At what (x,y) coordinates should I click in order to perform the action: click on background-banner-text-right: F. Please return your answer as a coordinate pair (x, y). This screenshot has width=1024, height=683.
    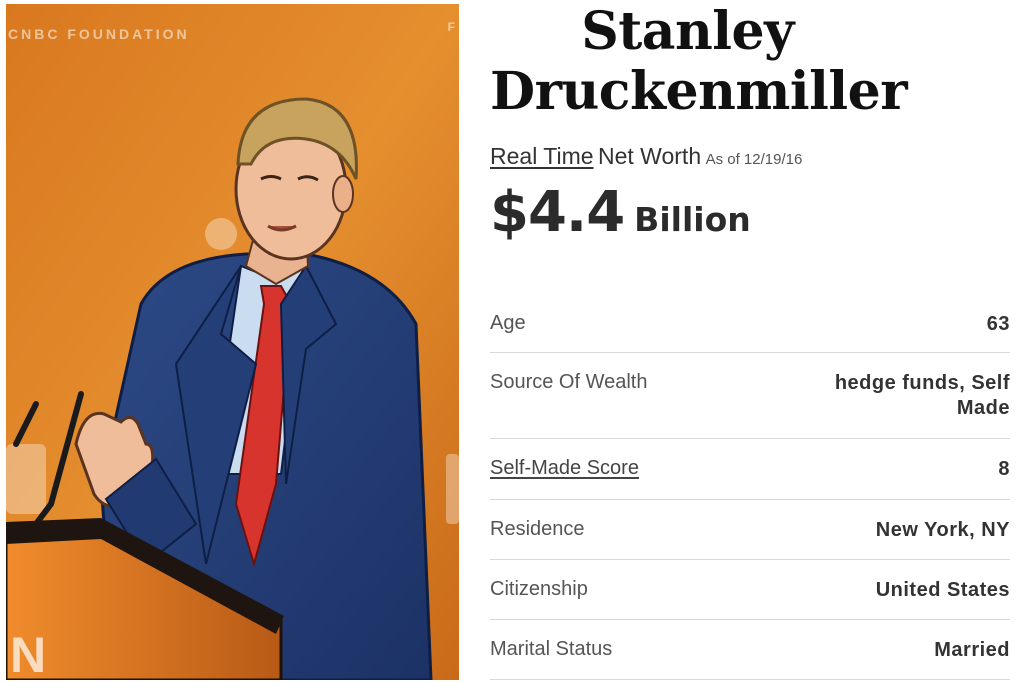
    Looking at the image, I should click on (451, 27).